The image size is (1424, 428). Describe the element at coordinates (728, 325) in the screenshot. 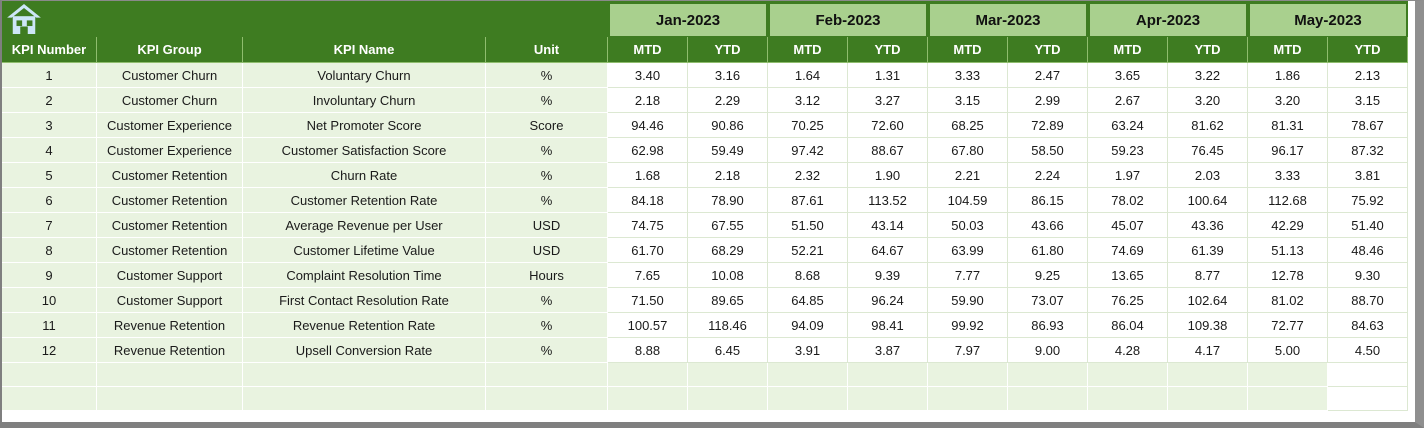

I see `cell-value: 118.46` at that location.